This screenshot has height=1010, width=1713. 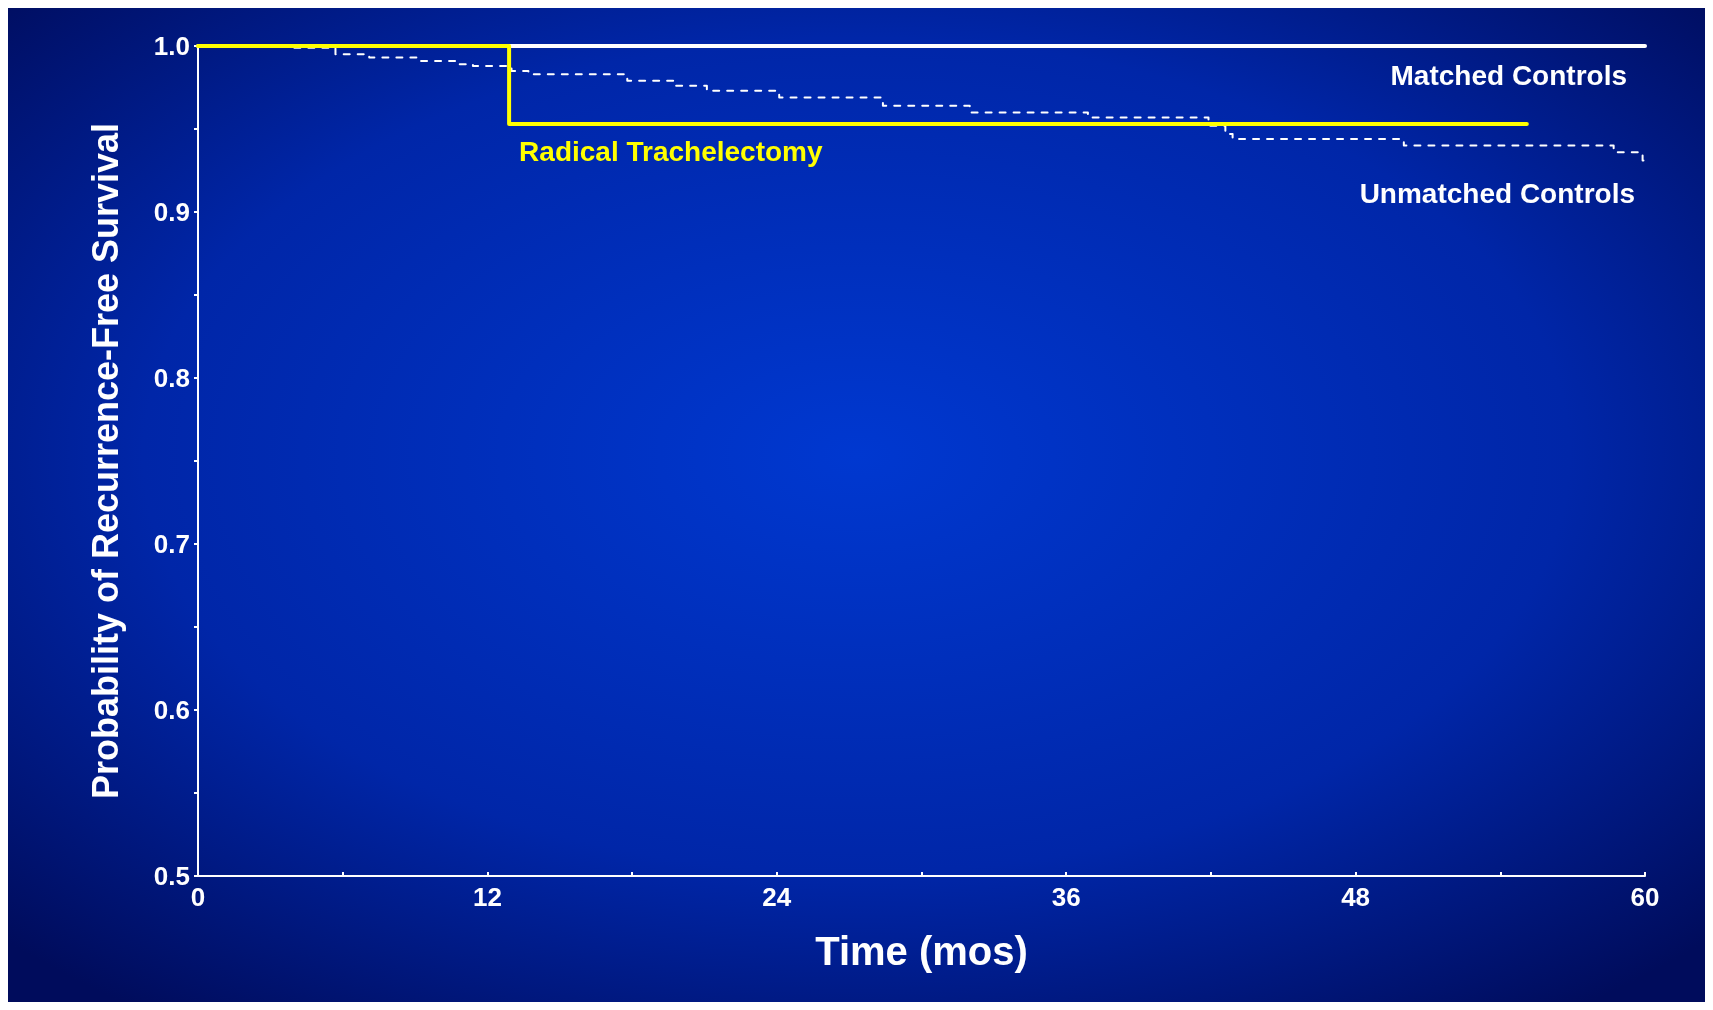 What do you see at coordinates (1645, 897) in the screenshot?
I see `x-tick-label: 60` at bounding box center [1645, 897].